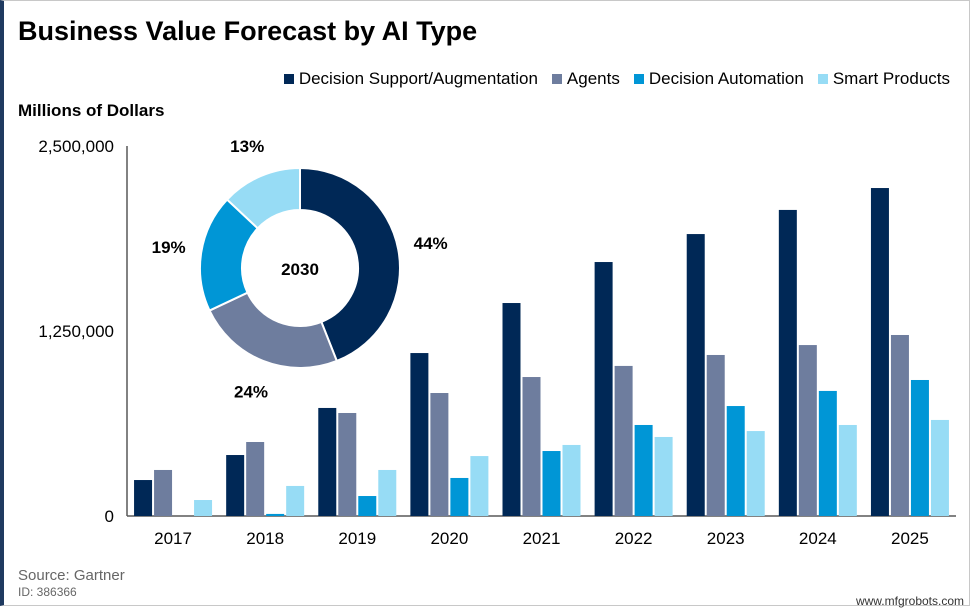 Image resolution: width=972 pixels, height=612 pixels. I want to click on bar-smart-products-2020, so click(479, 486).